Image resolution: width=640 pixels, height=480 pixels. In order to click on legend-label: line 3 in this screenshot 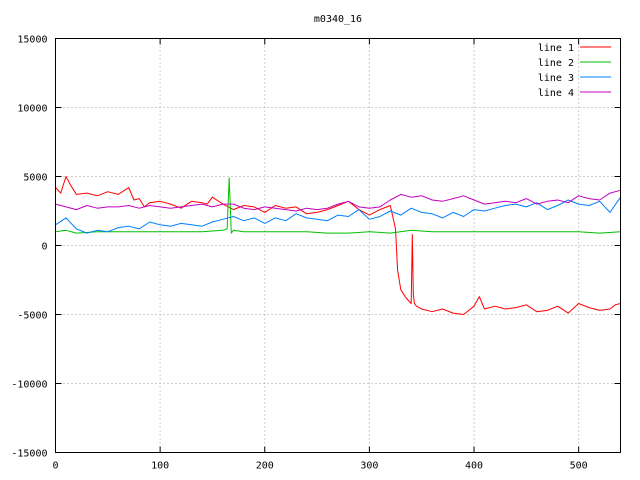, I will do `click(556, 78)`.